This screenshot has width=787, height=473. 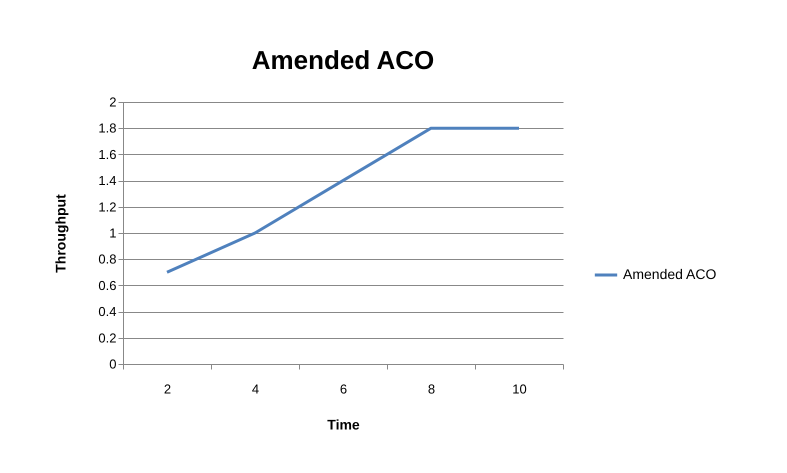 What do you see at coordinates (107, 206) in the screenshot?
I see `y-tick-label: 1.2` at bounding box center [107, 206].